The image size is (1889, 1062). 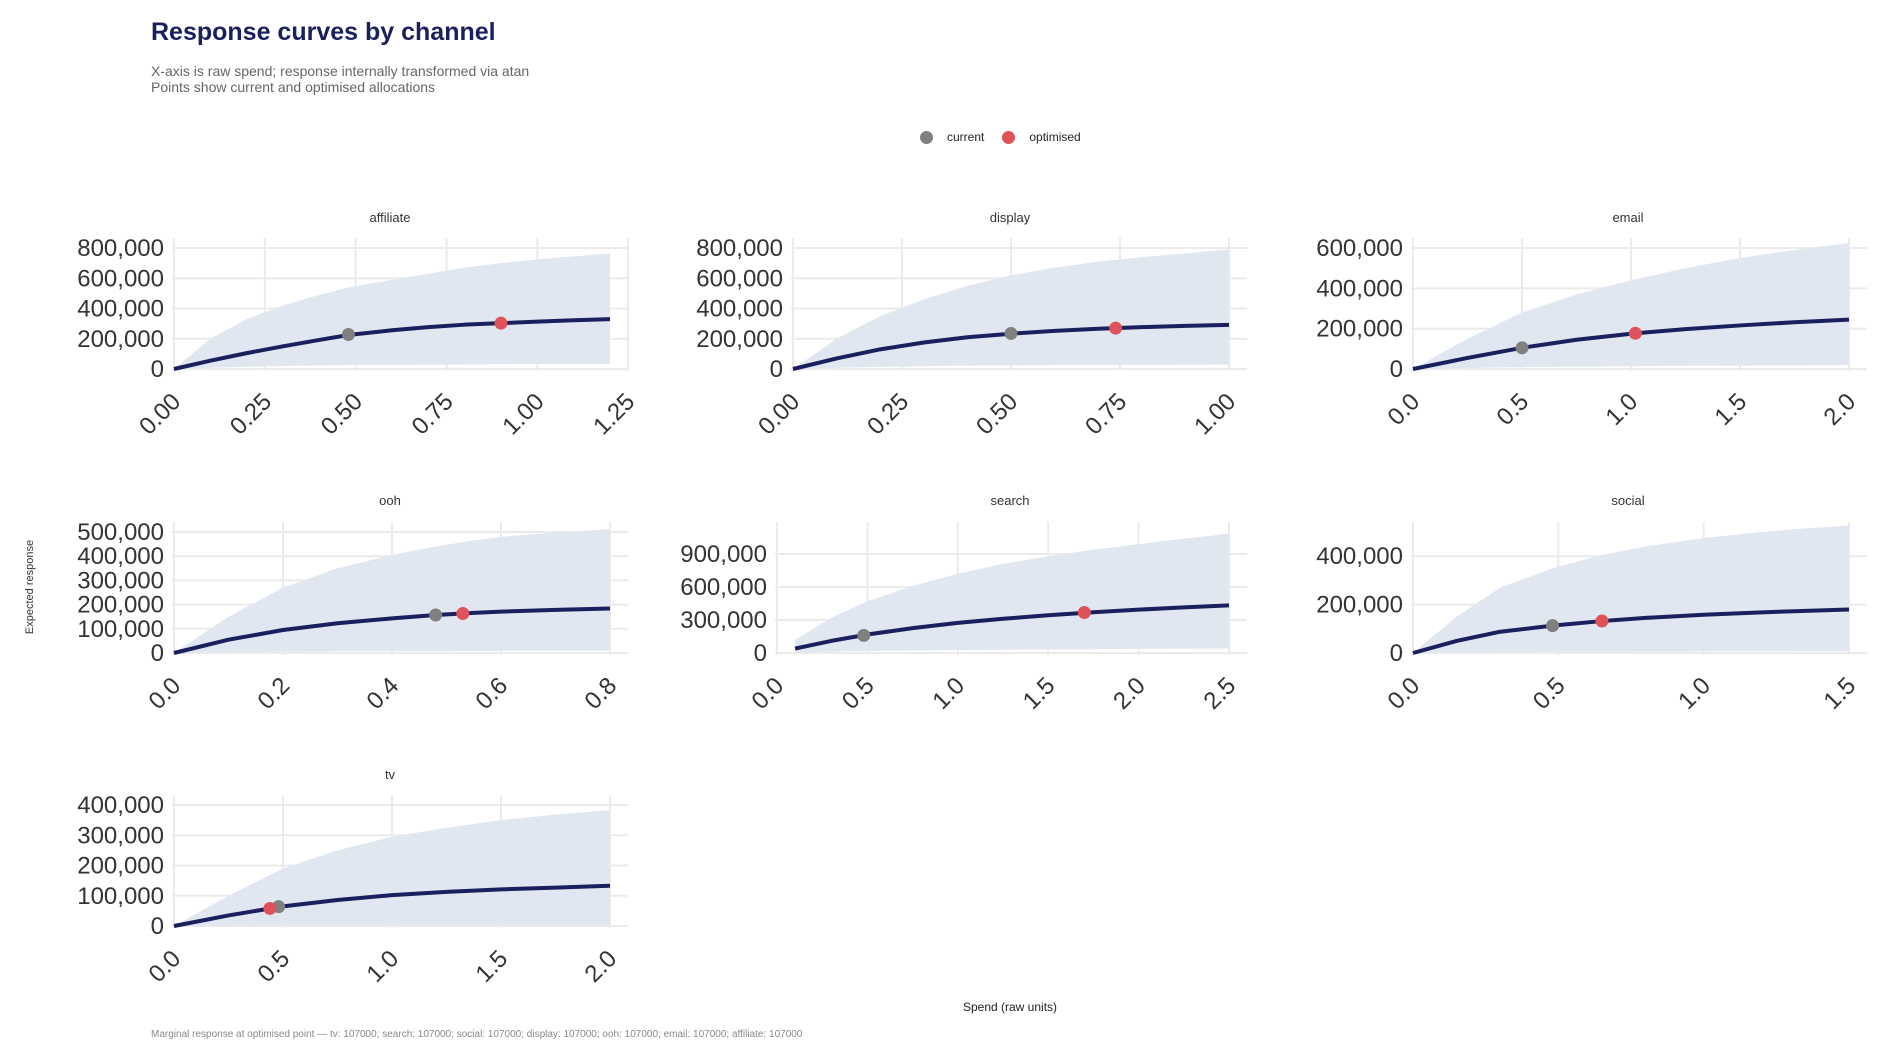 What do you see at coordinates (390, 774) in the screenshot?
I see `panel-title: tv` at bounding box center [390, 774].